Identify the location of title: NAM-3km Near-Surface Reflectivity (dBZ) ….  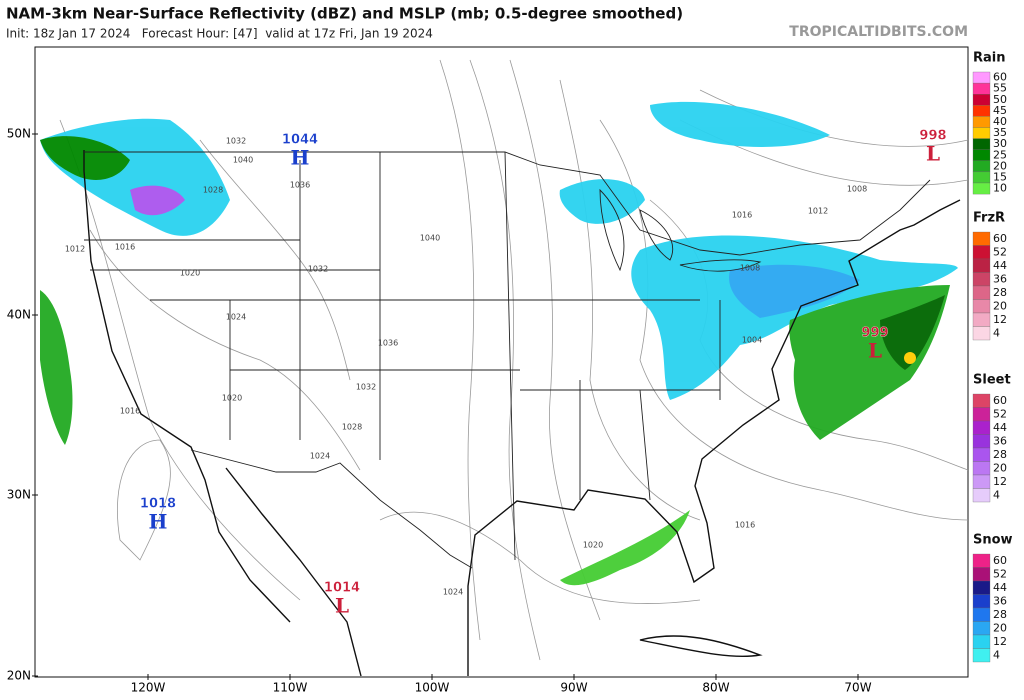
(344, 14).